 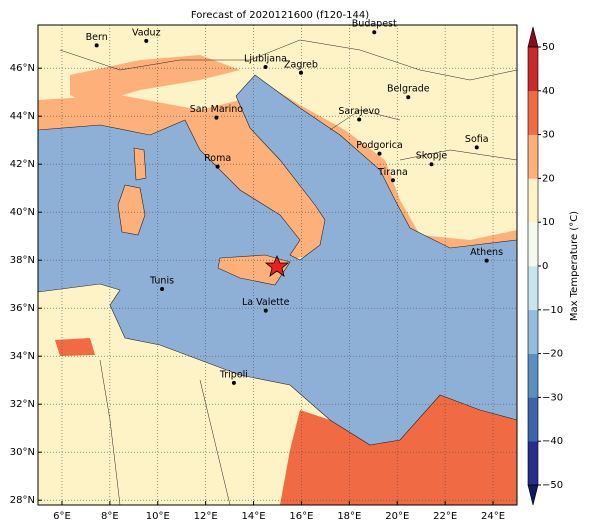 What do you see at coordinates (349, 516) in the screenshot?
I see `x-tick-label: 18°E` at bounding box center [349, 516].